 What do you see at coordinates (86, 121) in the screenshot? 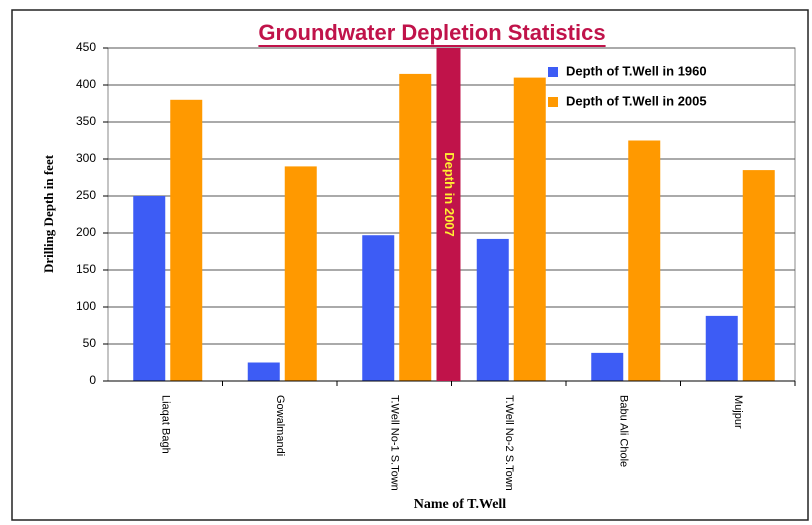
I see `y-tick-label: 350` at bounding box center [86, 121].